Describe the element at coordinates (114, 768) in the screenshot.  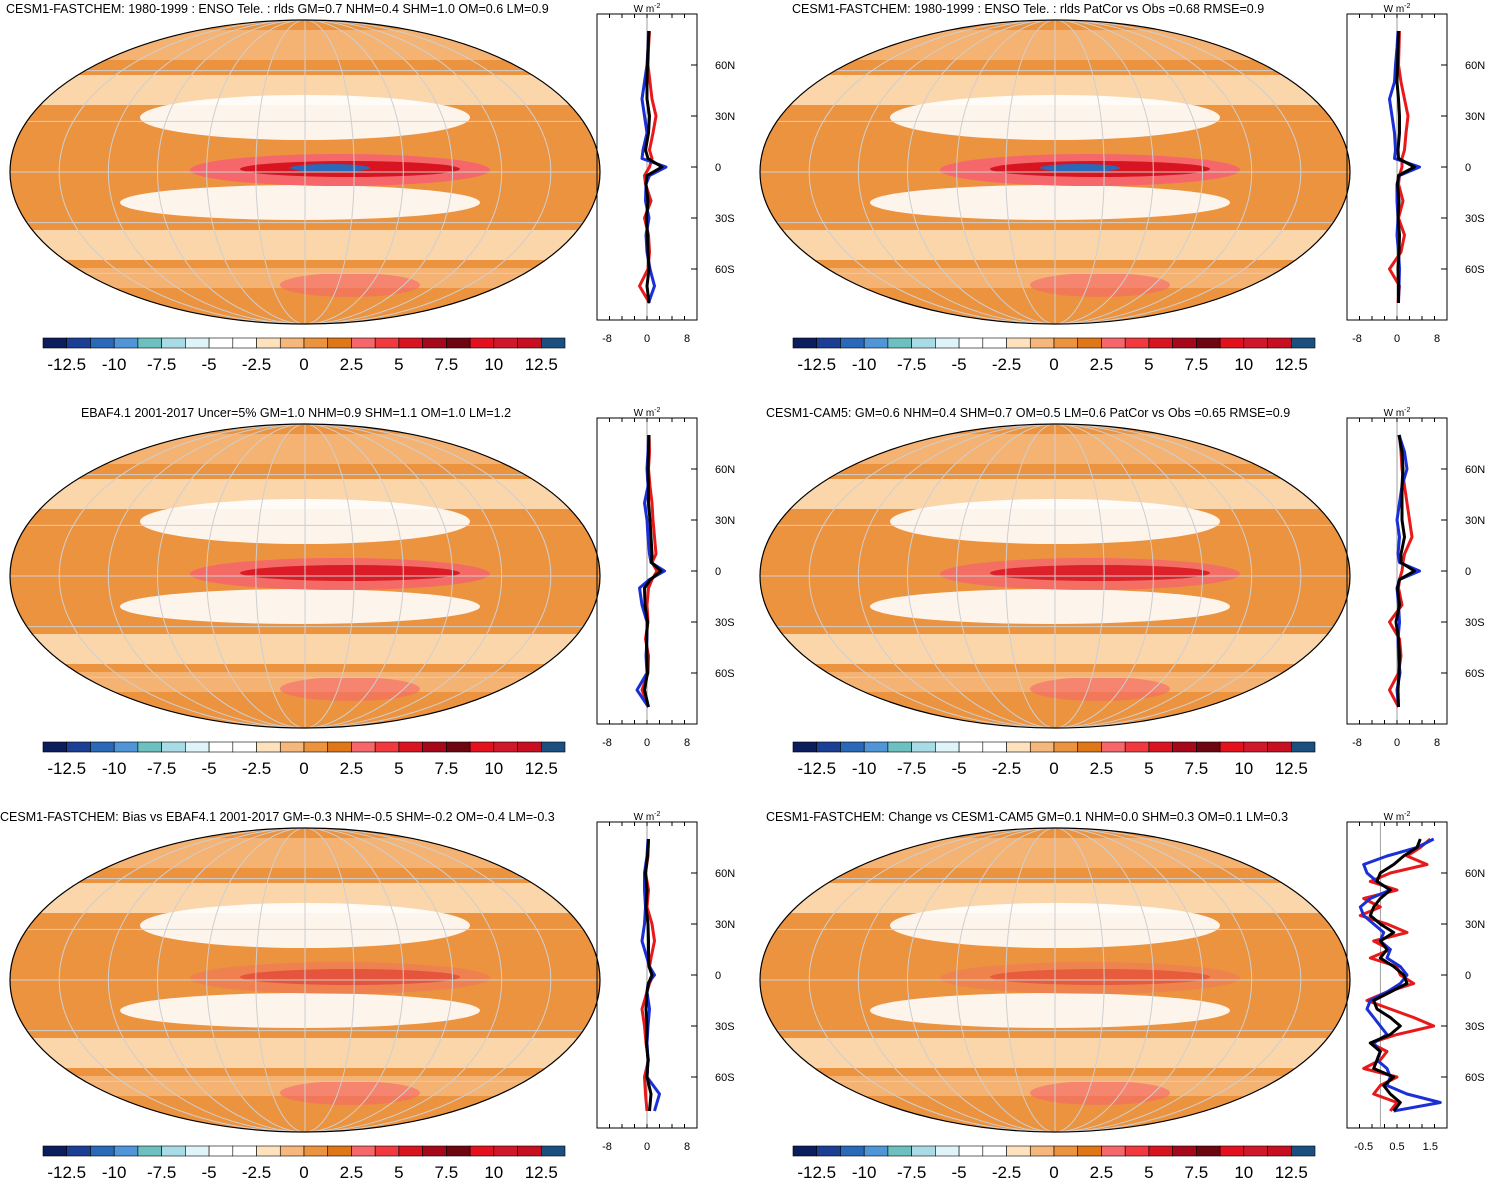
I see `colorbar-label: -10` at that location.